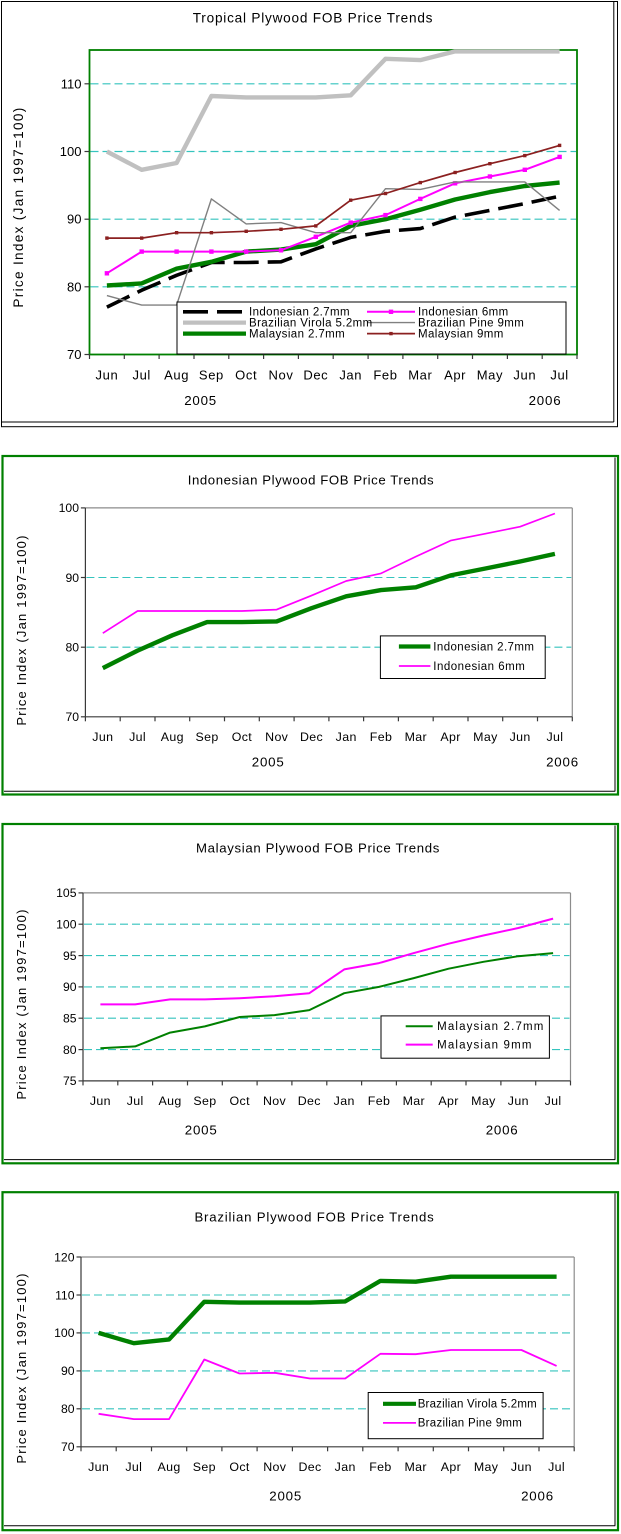 This screenshot has width=621, height=1534. What do you see at coordinates (64, 1257) in the screenshot?
I see `svg-text: 120` at bounding box center [64, 1257].